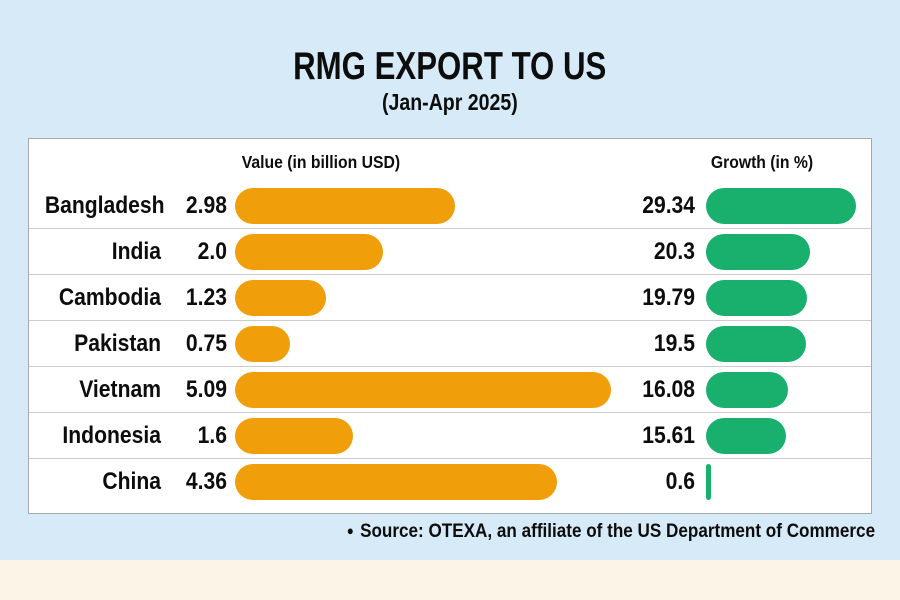 Image resolution: width=900 pixels, height=600 pixels. What do you see at coordinates (680, 481) in the screenshot?
I see `growth-label: 0.6` at bounding box center [680, 481].